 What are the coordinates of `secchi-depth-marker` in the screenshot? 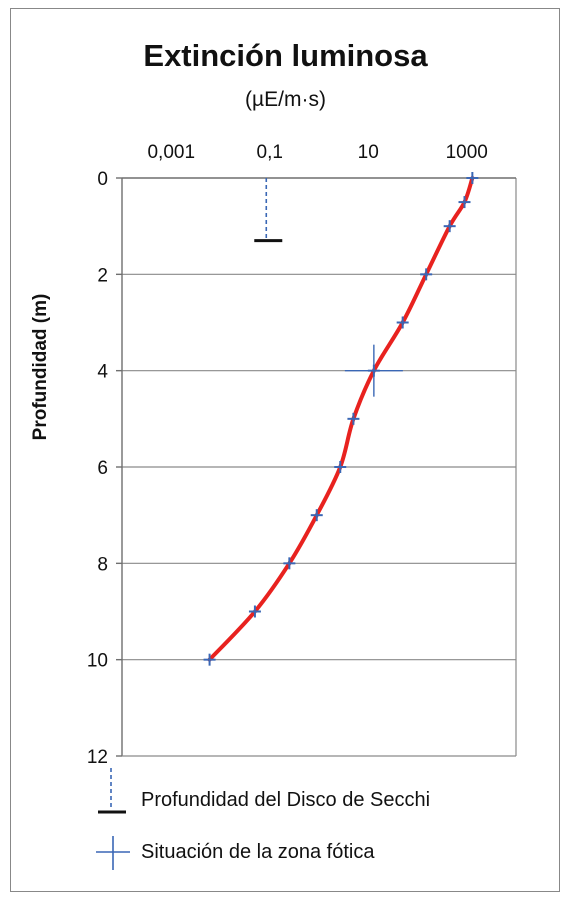 It's located at (268, 210).